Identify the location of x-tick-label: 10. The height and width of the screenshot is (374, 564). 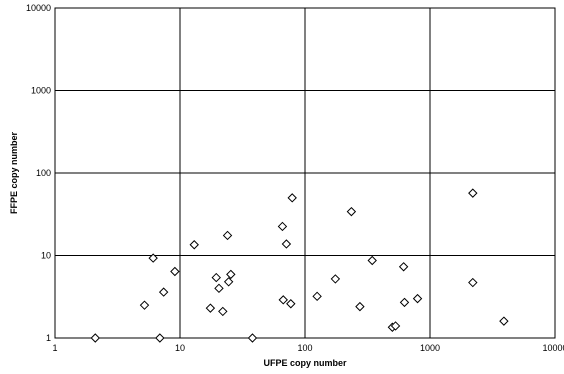
(180, 348).